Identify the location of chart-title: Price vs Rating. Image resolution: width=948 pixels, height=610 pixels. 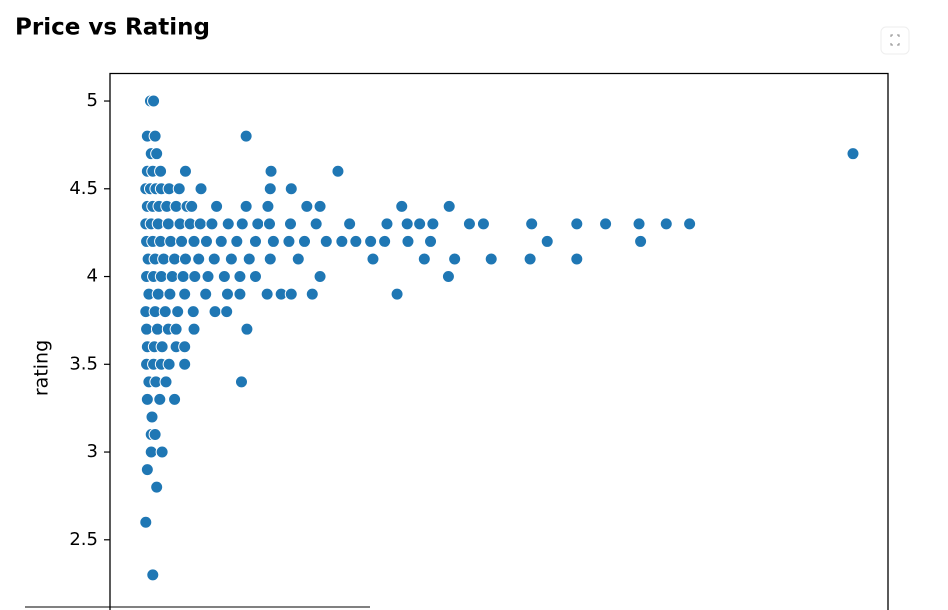
(112, 28).